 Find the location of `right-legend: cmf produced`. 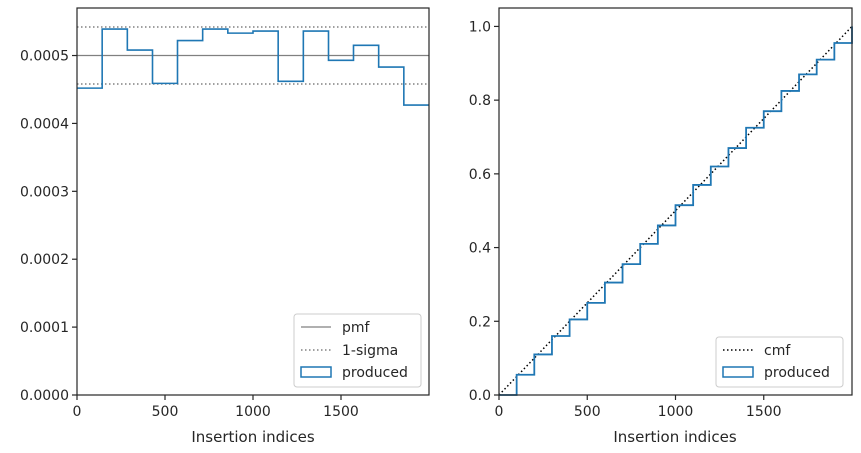

right-legend: cmf produced is located at coordinates (779, 362).